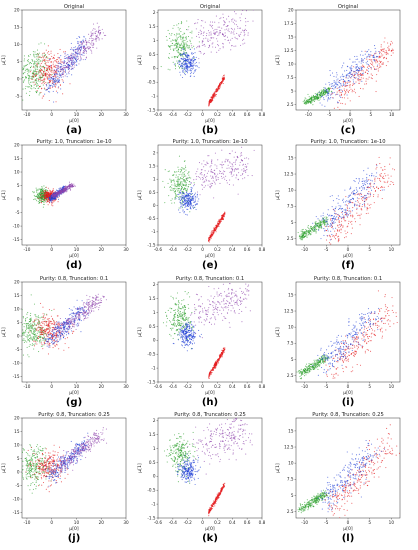 This screenshot has width=418, height=550. What do you see at coordinates (17, 96) in the screenshot?
I see `y-tick-label: -5` at bounding box center [17, 96].